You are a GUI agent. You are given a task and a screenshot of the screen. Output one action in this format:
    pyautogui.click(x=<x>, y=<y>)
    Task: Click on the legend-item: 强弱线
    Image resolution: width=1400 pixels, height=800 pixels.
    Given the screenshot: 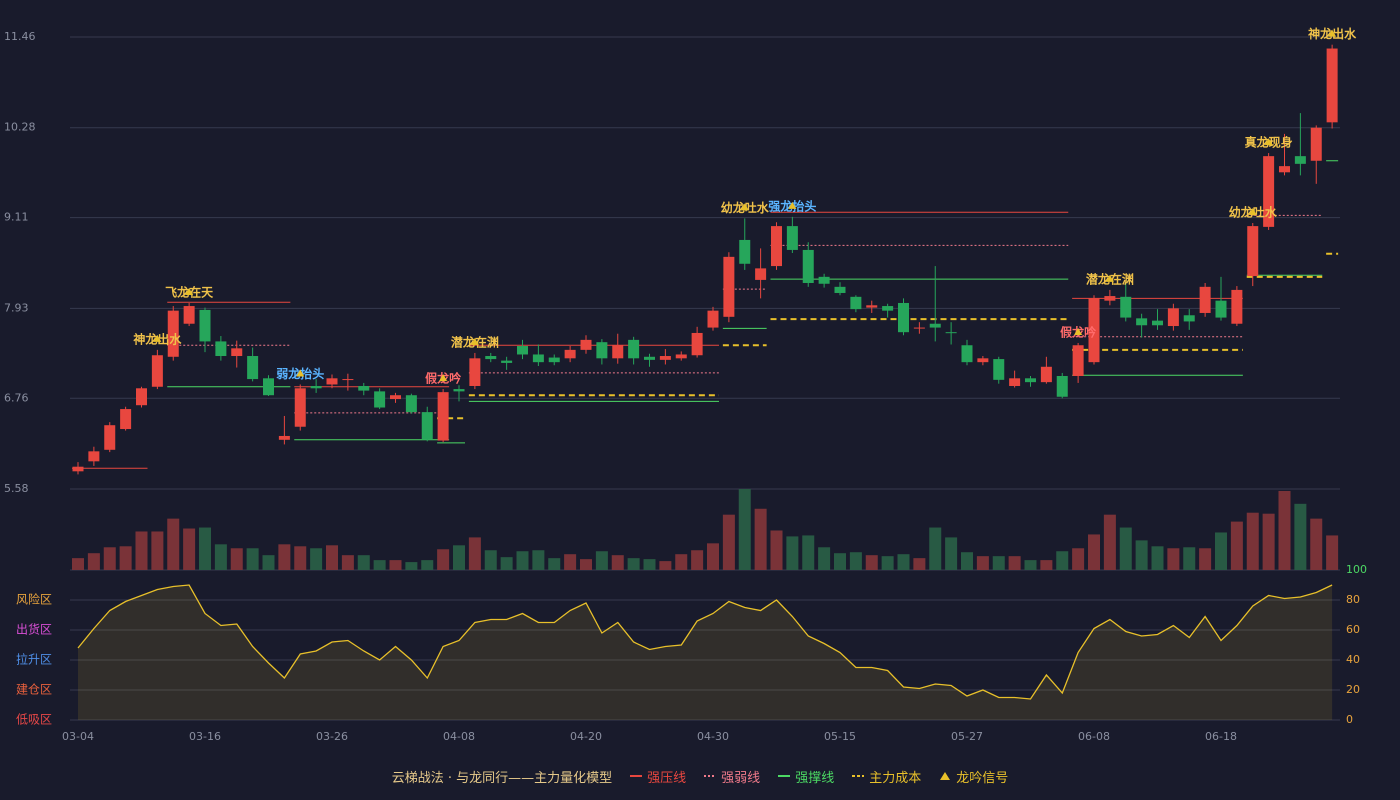 What is the action you would take?
    pyautogui.click(x=732, y=776)
    